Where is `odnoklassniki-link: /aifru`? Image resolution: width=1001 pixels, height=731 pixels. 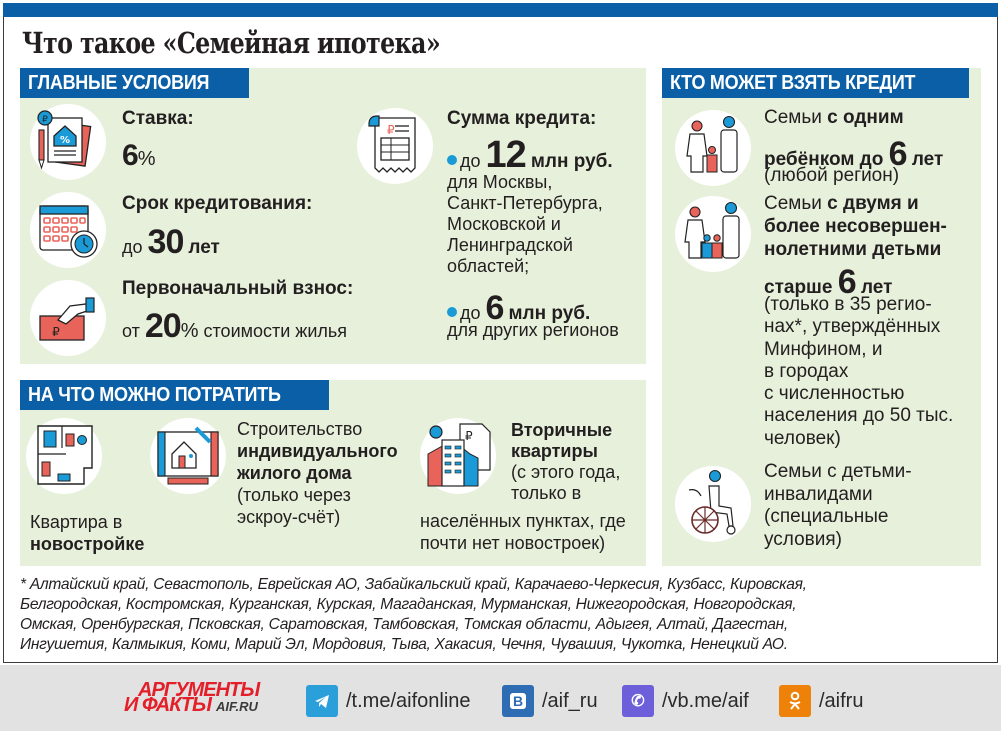 odnoklassniki-link: /aifru is located at coordinates (821, 701).